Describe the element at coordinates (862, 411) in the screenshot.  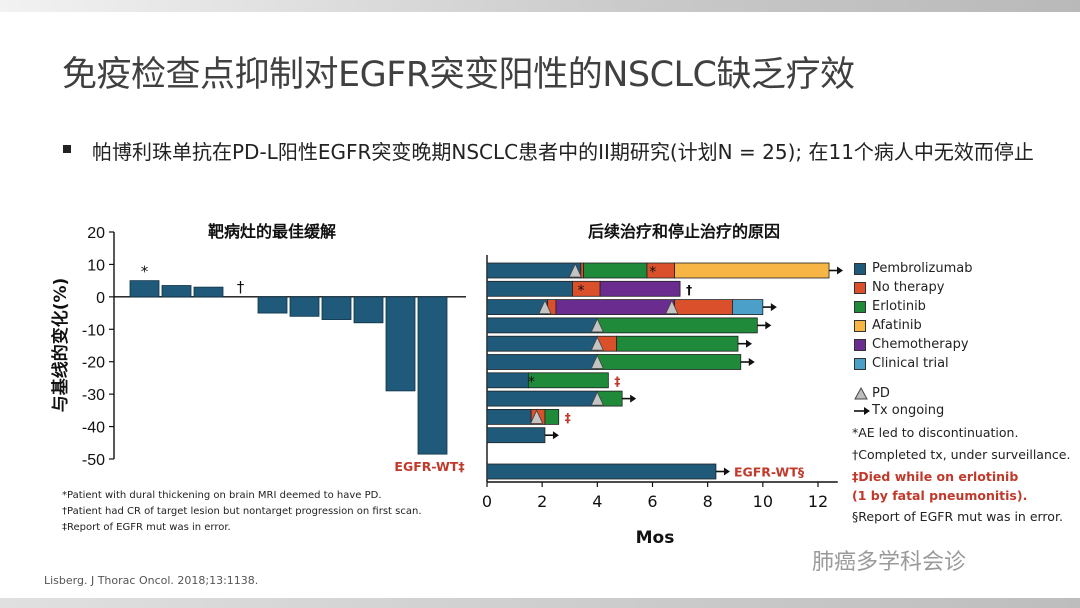
I see `arrow-right-icon` at that location.